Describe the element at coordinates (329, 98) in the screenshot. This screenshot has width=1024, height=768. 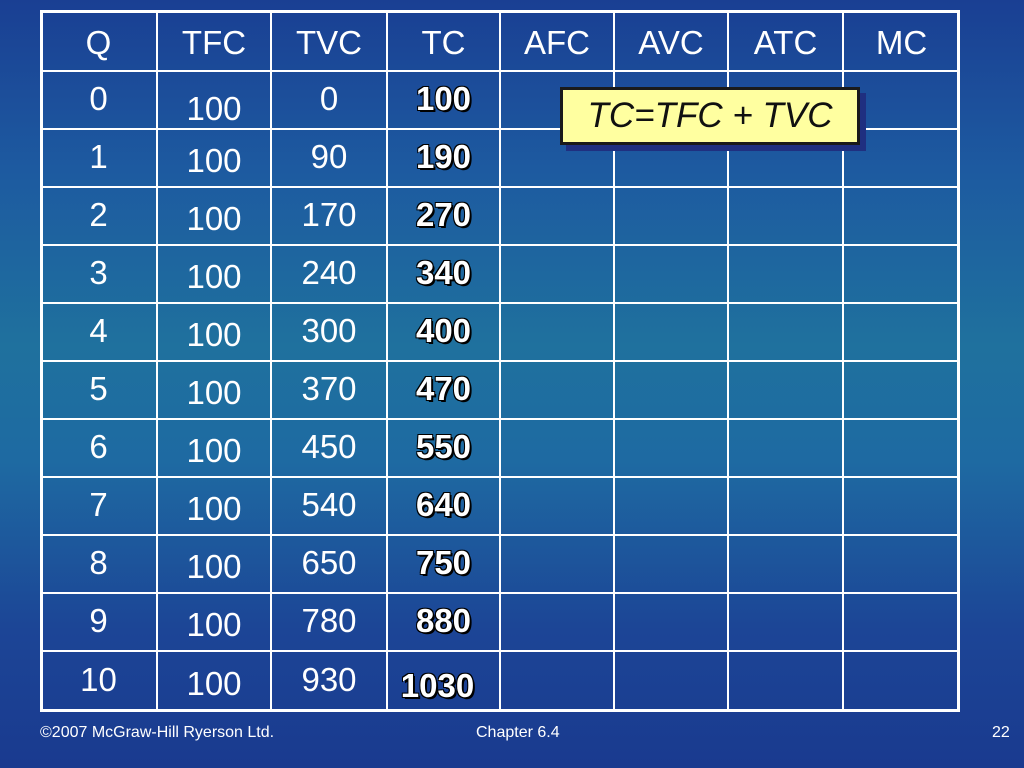
I see `tvc-cell: 0` at that location.